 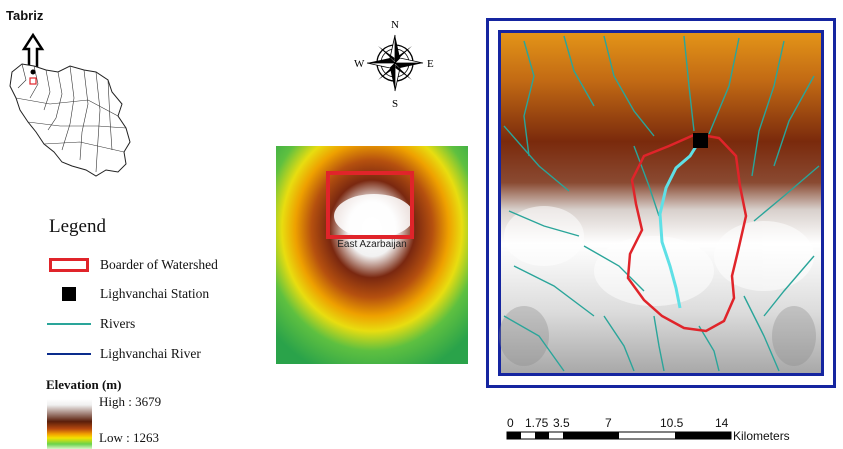 What do you see at coordinates (33, 81) in the screenshot?
I see `study-area-marker` at bounding box center [33, 81].